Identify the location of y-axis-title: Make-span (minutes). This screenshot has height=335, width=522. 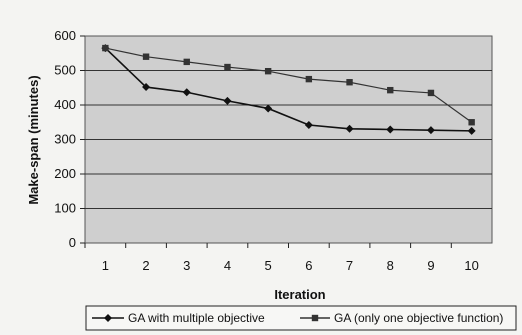
(33, 139).